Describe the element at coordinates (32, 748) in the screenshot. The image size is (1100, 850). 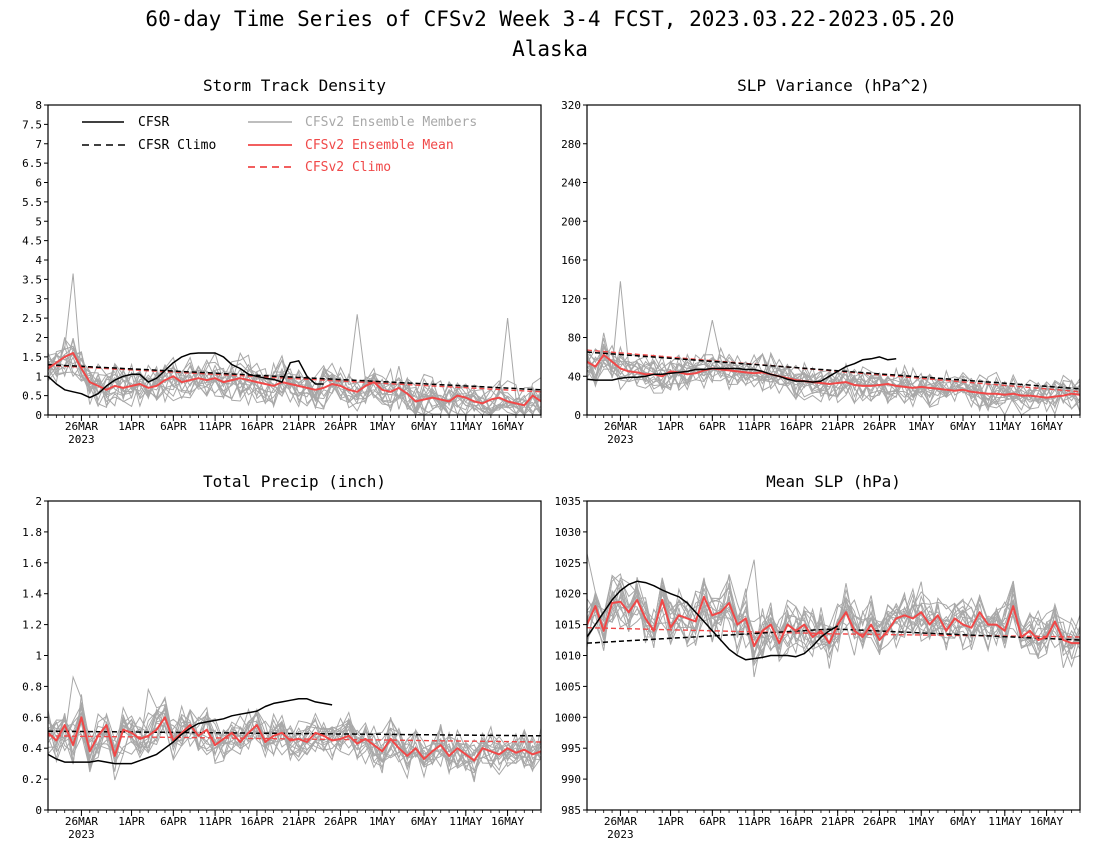
I see `y-tick-label: 0.4` at that location.